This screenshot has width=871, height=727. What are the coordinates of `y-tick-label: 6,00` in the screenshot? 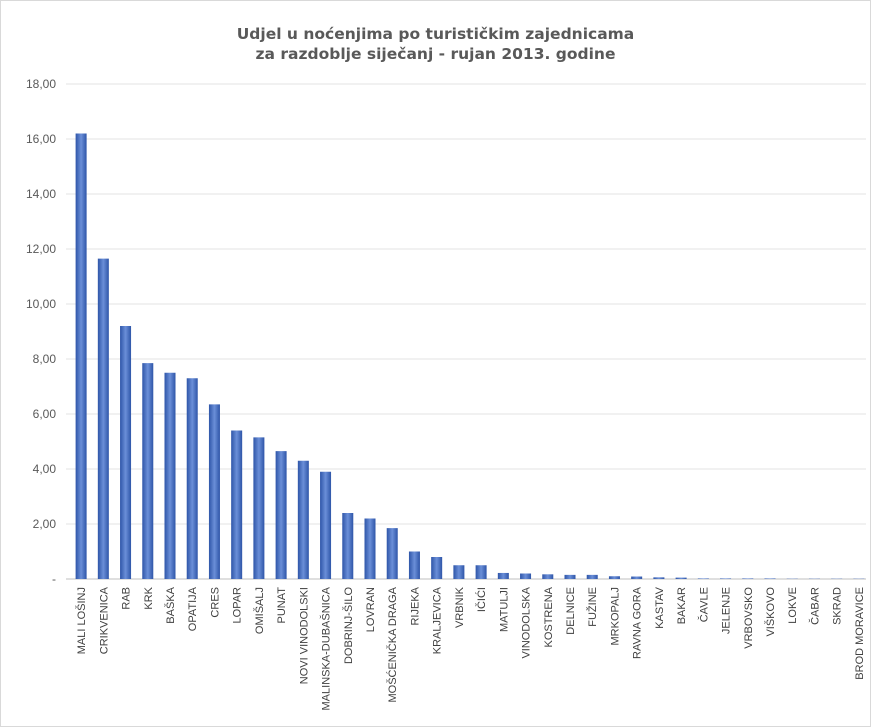 It's located at (45, 414).